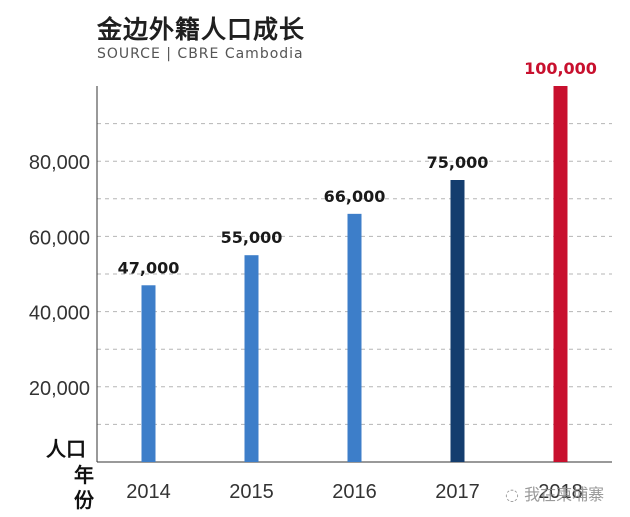  Describe the element at coordinates (512, 494) in the screenshot. I see `wechat-icon: ◌` at that location.